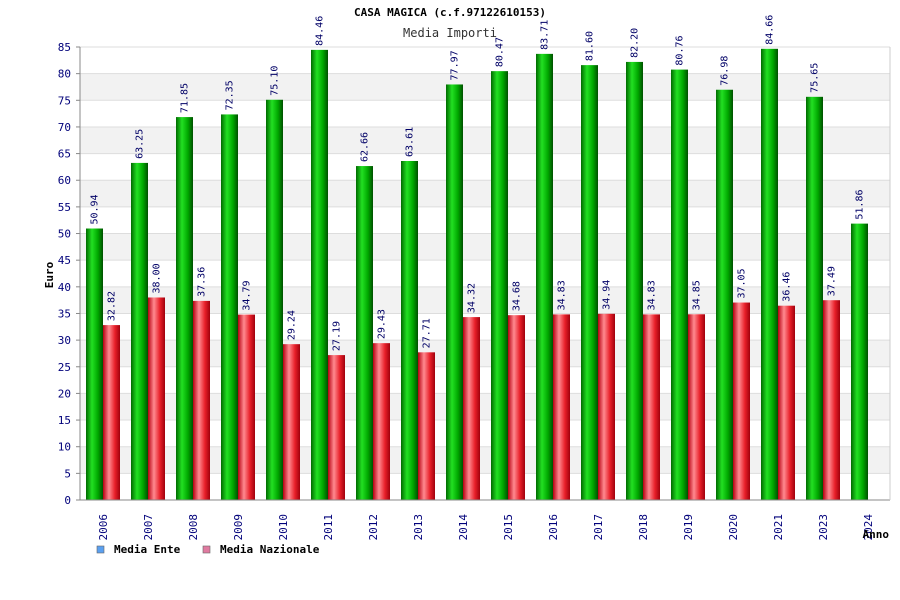 Image resolution: width=900 pixels, height=600 pixels. What do you see at coordinates (517, 296) in the screenshot?
I see `data-label: 34.68` at bounding box center [517, 296].